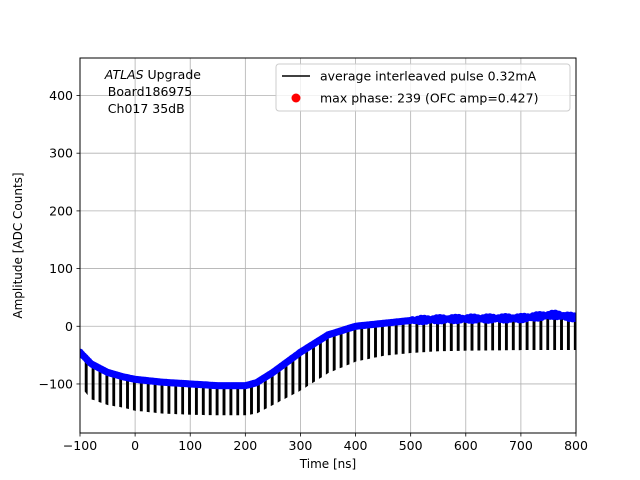 The image size is (640, 480). I want to click on y-tick-label: −100, so click(56, 383).